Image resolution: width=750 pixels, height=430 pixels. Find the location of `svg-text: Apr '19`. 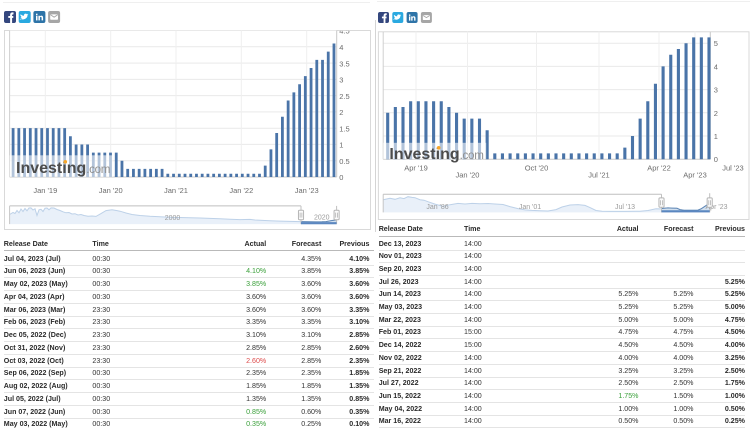

svg-text: Apr '19 is located at coordinates (416, 168).